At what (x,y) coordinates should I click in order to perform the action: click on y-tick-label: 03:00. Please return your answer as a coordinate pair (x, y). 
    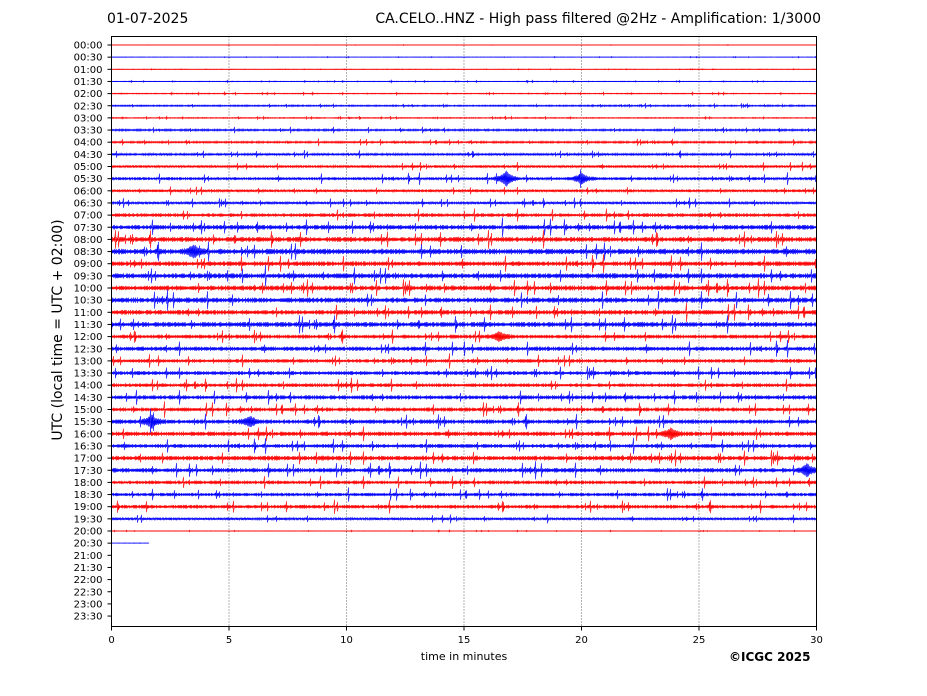
    Looking at the image, I should click on (88, 118).